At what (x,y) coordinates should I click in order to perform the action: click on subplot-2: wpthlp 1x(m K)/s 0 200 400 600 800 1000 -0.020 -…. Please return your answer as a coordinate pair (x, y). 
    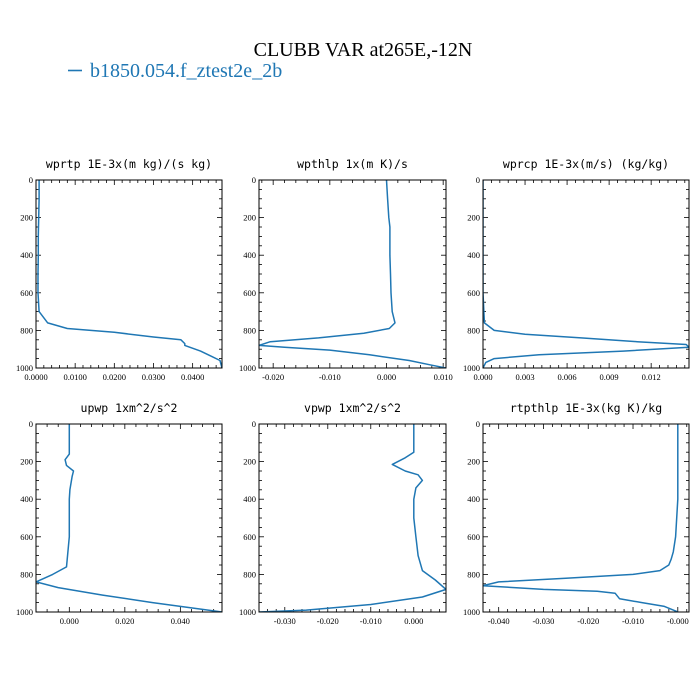
    Looking at the image, I should click on (346, 269).